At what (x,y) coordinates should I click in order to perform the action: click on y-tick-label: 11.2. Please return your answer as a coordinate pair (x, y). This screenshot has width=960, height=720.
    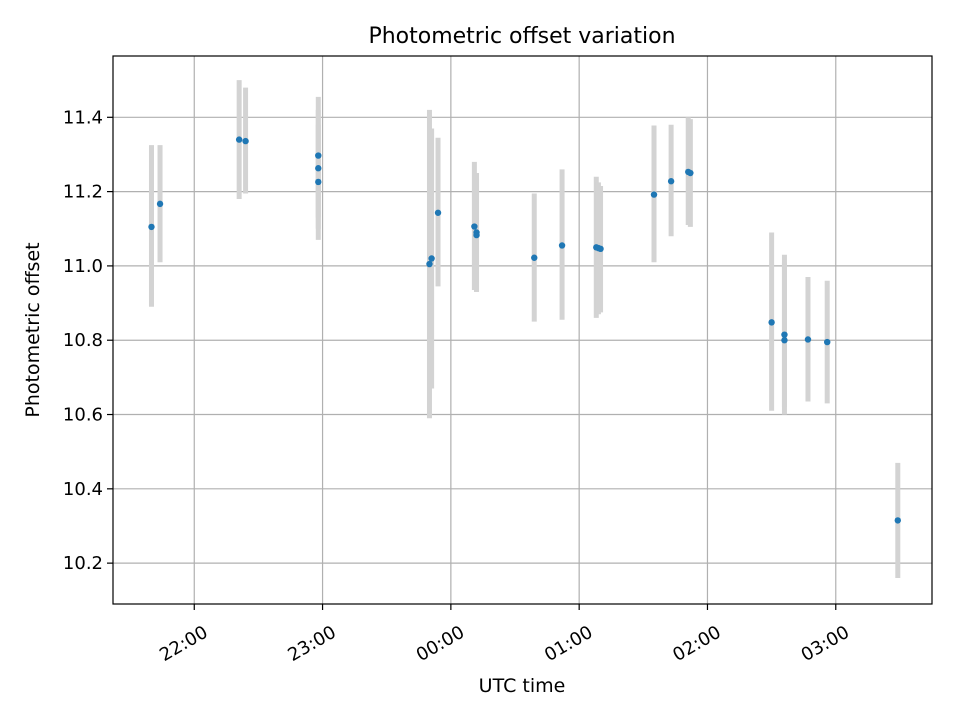
    Looking at the image, I should click on (83, 192).